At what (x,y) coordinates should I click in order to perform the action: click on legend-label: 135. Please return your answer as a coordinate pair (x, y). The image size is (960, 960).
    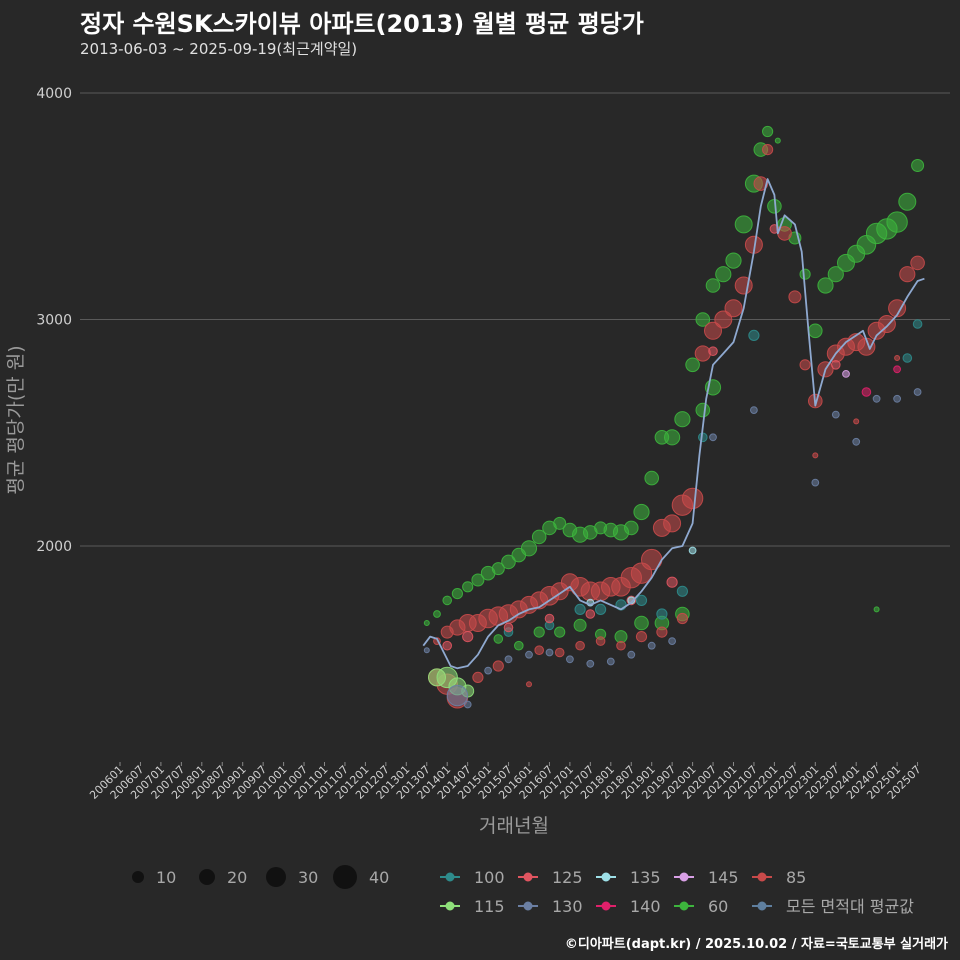
    Looking at the image, I should click on (645, 877).